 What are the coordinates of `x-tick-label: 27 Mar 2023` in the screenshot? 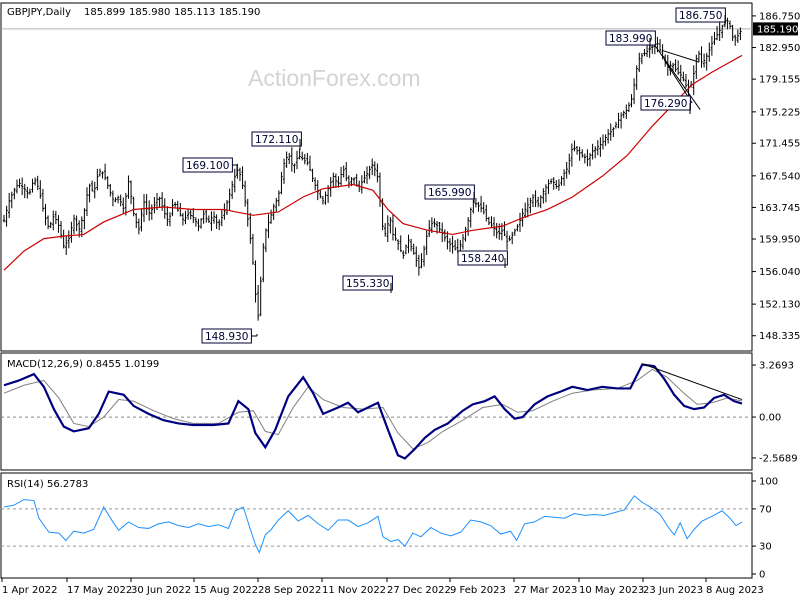 It's located at (545, 590).